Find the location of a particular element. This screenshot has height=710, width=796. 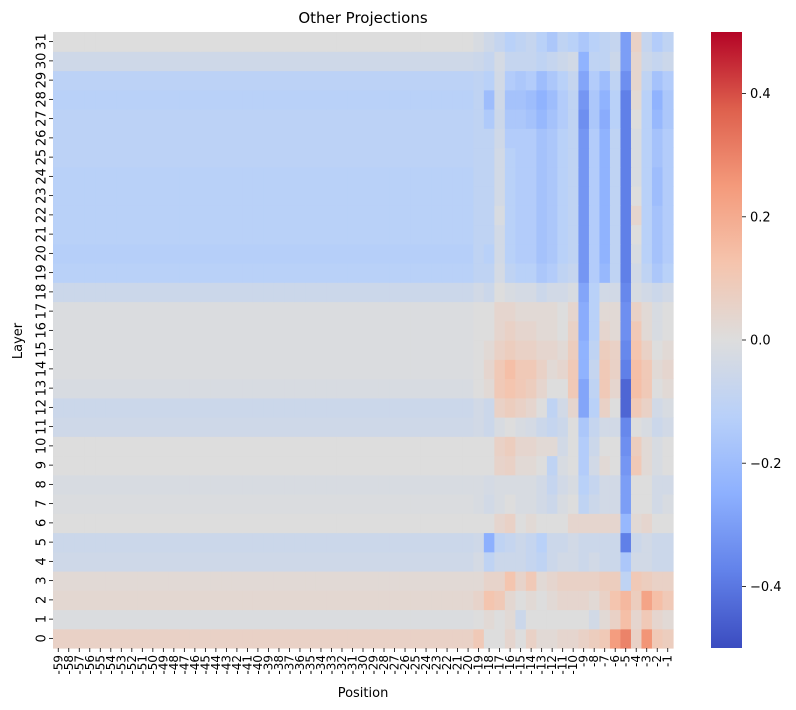

y-tick-label: 20 is located at coordinates (42, 253).